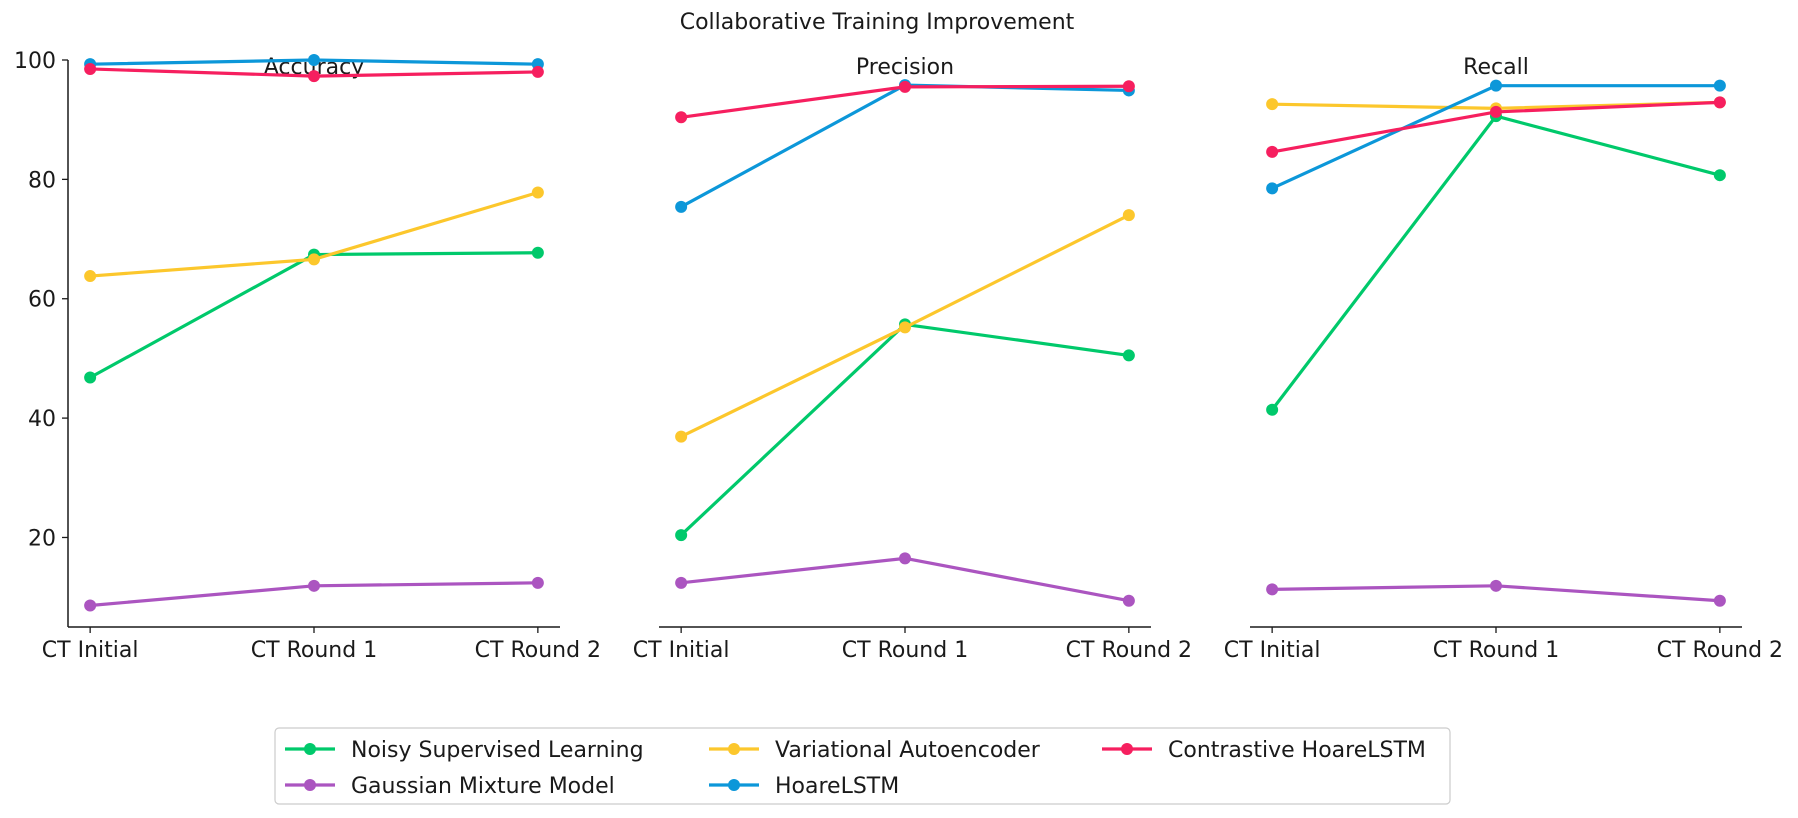 This screenshot has width=1798, height=818. I want to click on y-tick-label: 40, so click(42, 419).